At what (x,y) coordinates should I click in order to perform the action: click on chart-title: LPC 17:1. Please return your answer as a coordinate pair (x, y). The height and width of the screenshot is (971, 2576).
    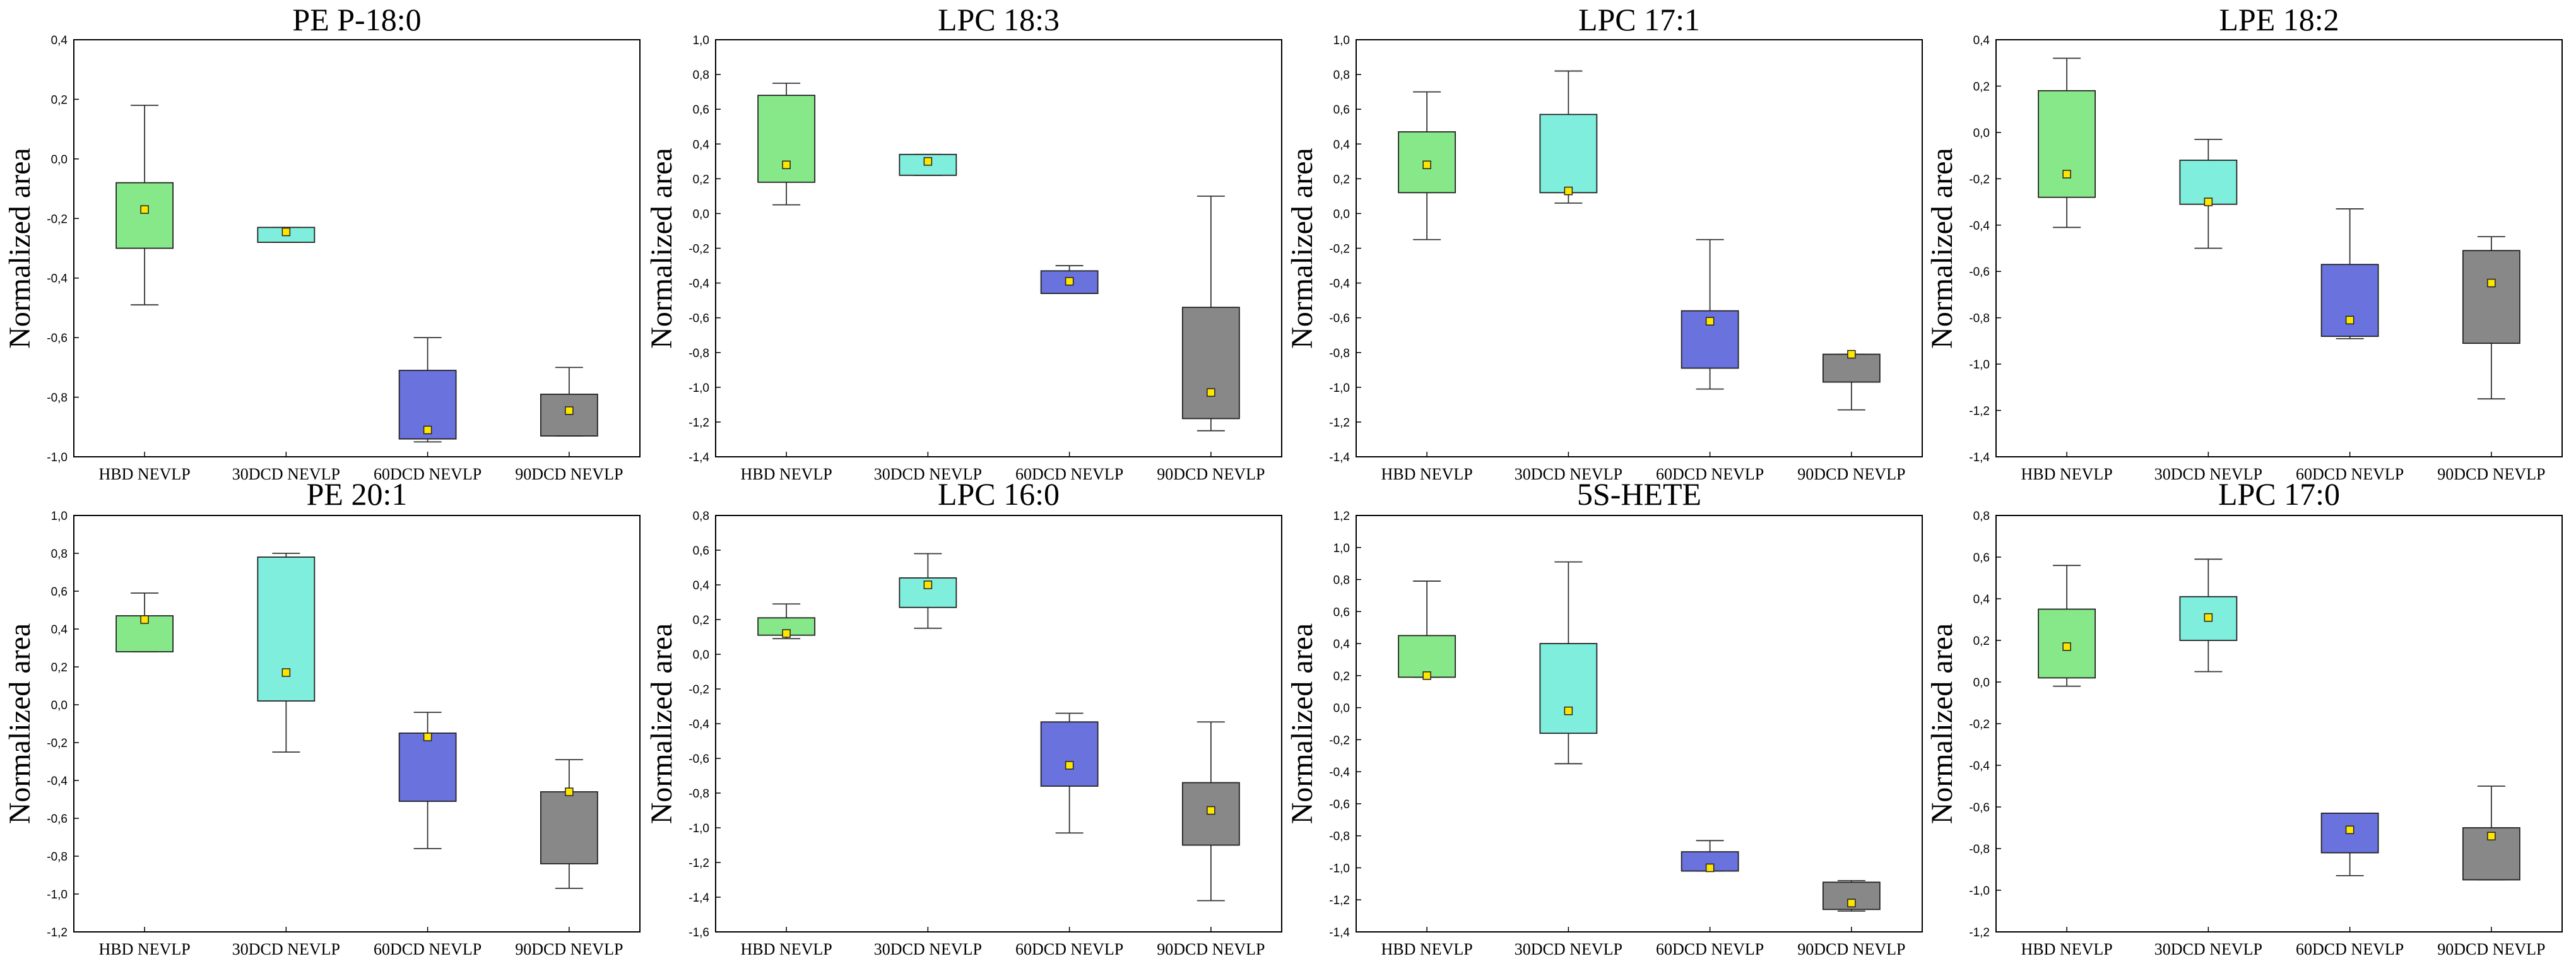
    Looking at the image, I should click on (1639, 19).